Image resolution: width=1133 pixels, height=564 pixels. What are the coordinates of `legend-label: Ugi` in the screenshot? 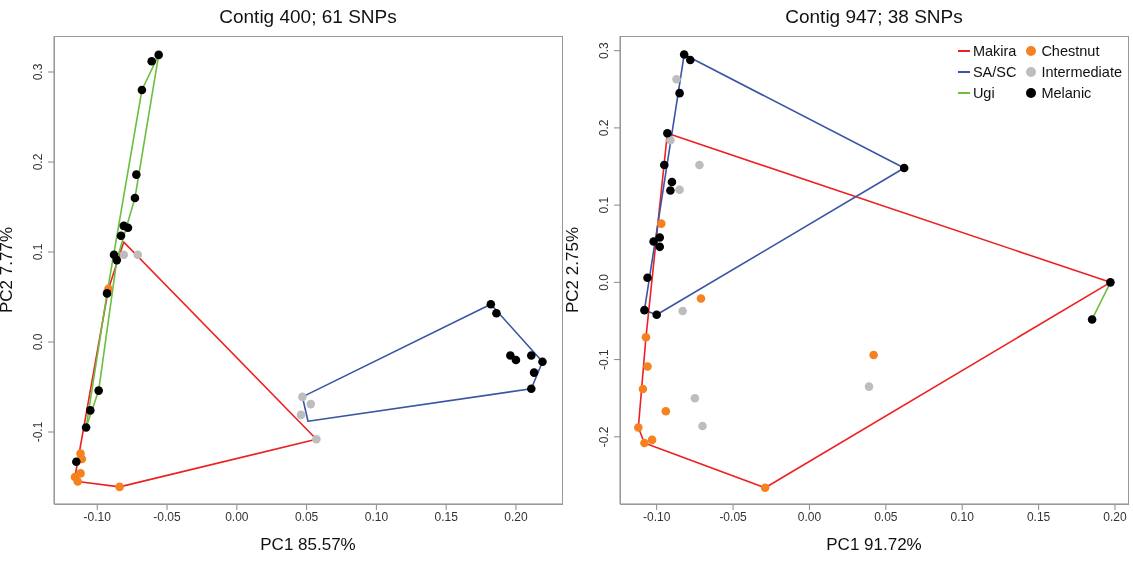 It's located at (983, 92).